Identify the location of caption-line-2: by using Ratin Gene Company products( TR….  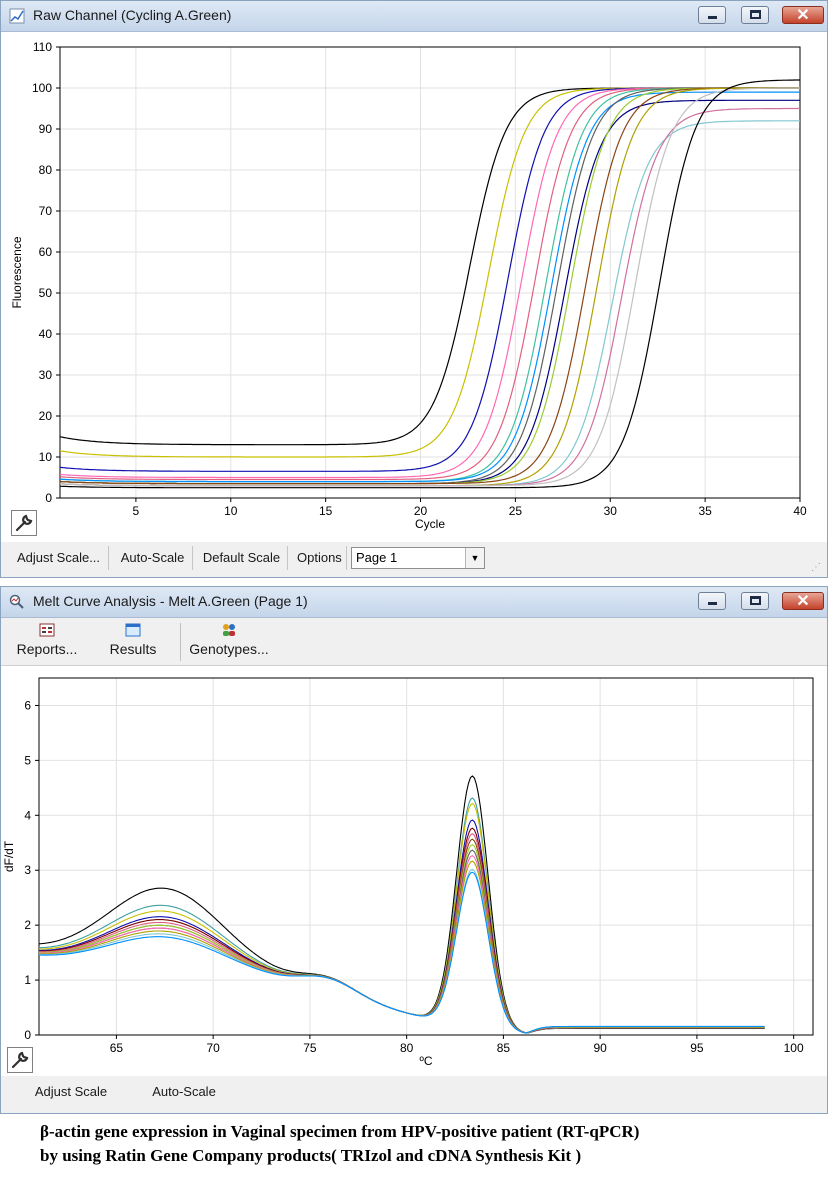
(311, 1155).